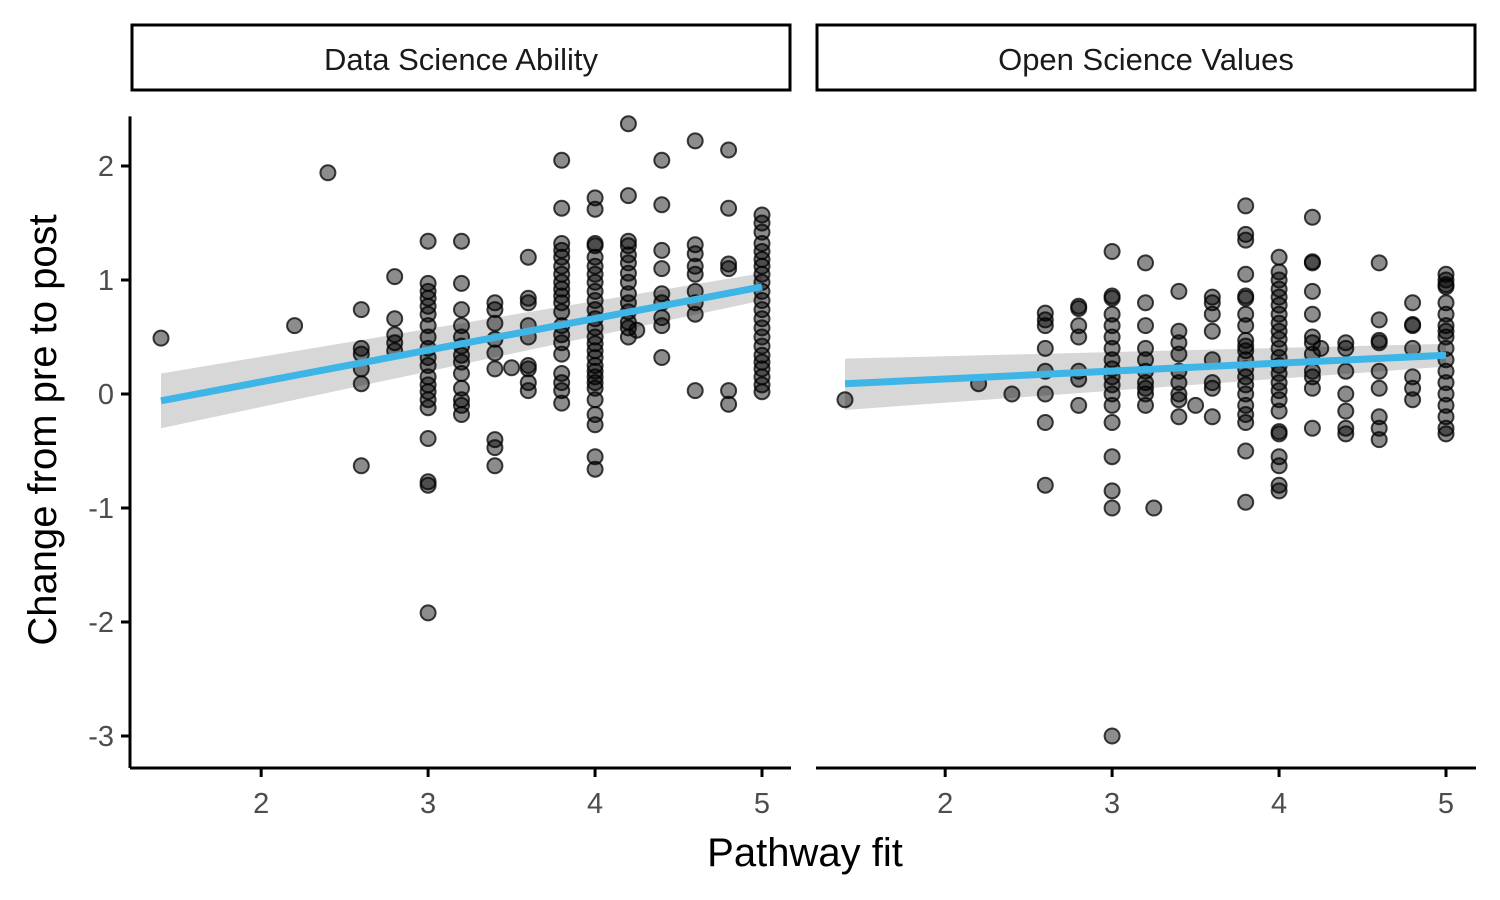  I want to click on y-axis-title: Change from pre to post, so click(43, 429).